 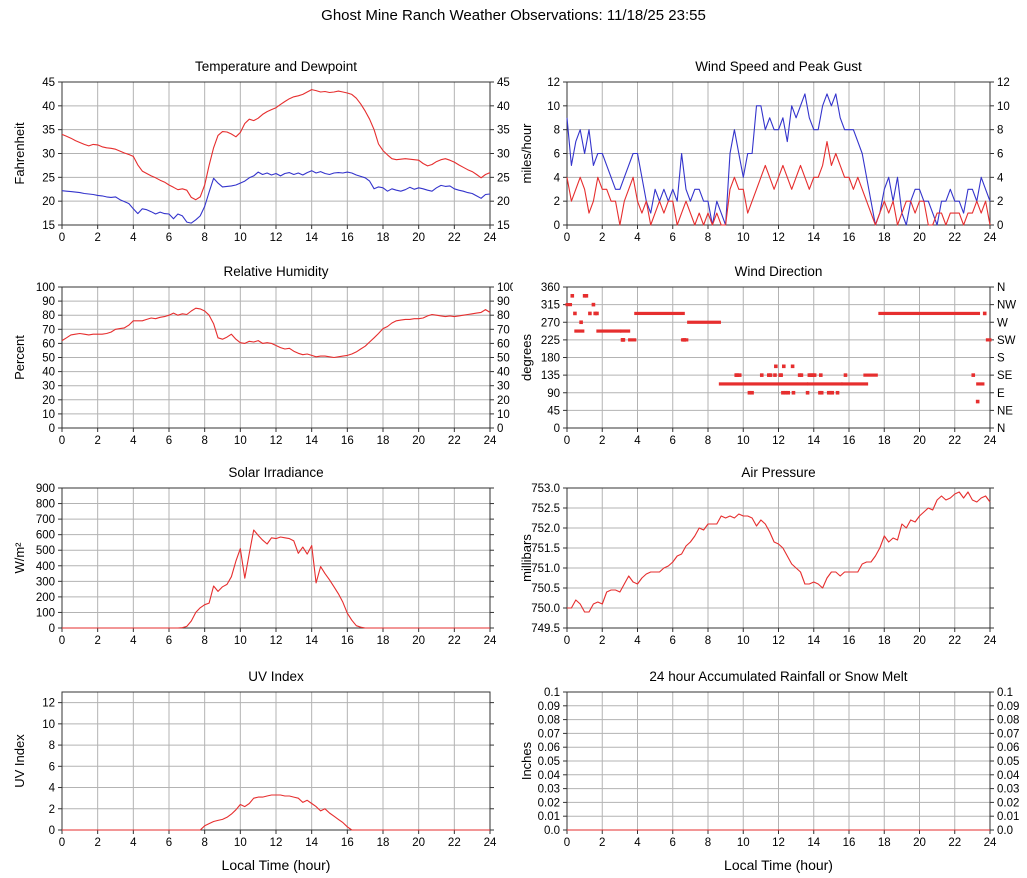 What do you see at coordinates (276, 579) in the screenshot?
I see `solar-irradiance-line` at bounding box center [276, 579].